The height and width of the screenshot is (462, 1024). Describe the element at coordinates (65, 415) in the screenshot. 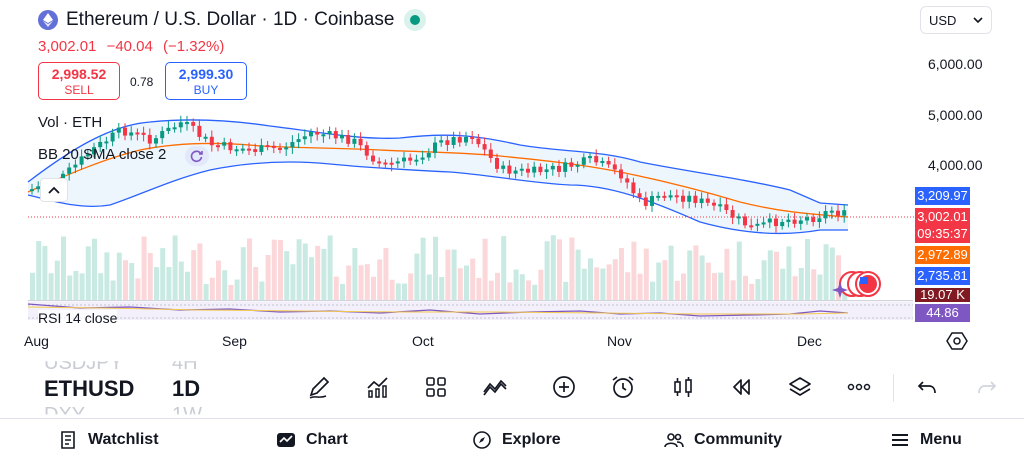

I see `next-symbol: DXY` at that location.